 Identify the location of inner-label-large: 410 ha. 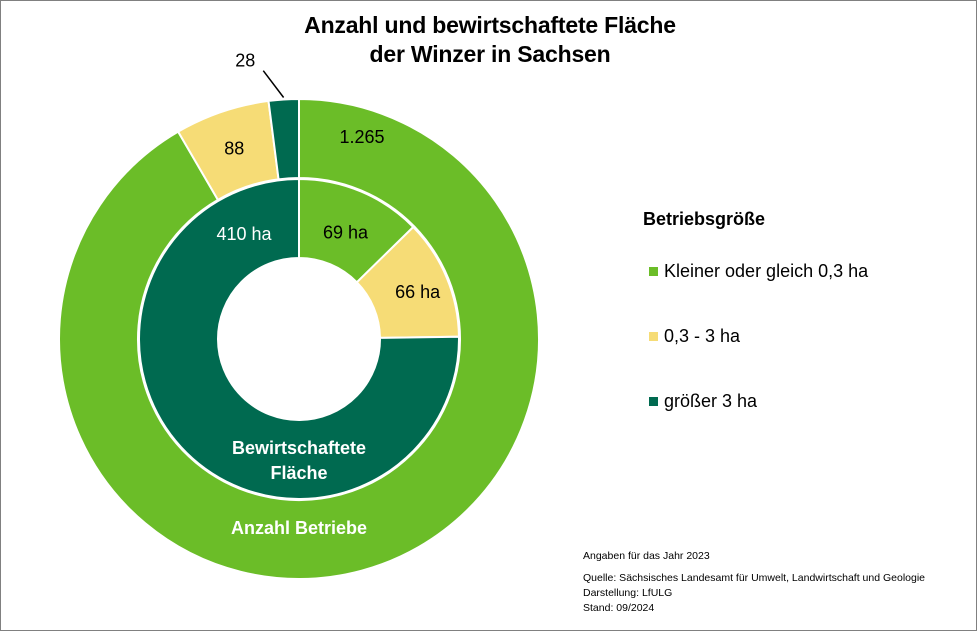
(244, 234).